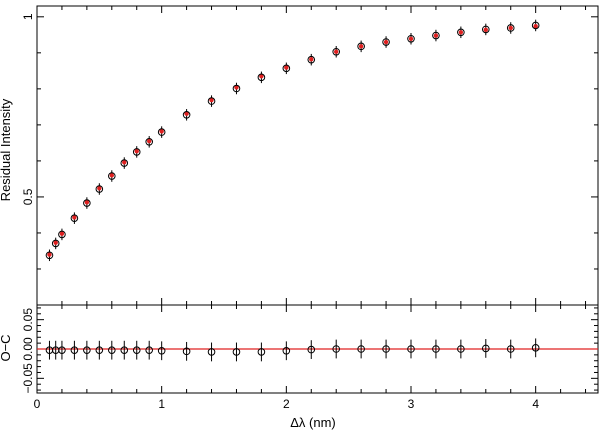  Describe the element at coordinates (6, 149) in the screenshot. I see `y-axis-label-top: Residual Intensity` at that location.